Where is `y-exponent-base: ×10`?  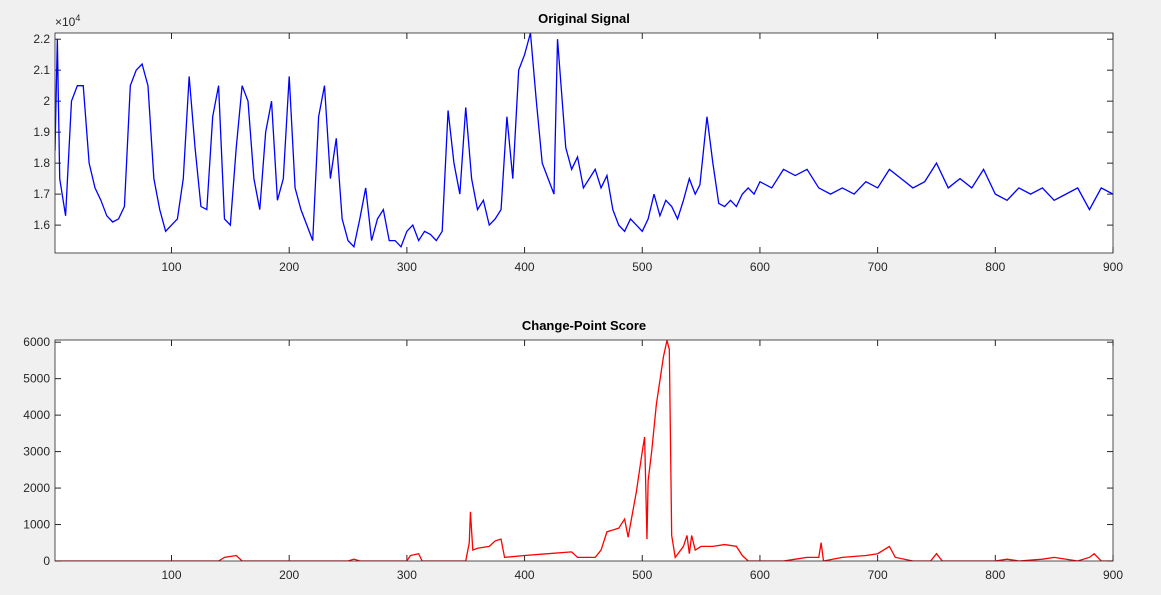
y-exponent-base: ×10 is located at coordinates (65, 22).